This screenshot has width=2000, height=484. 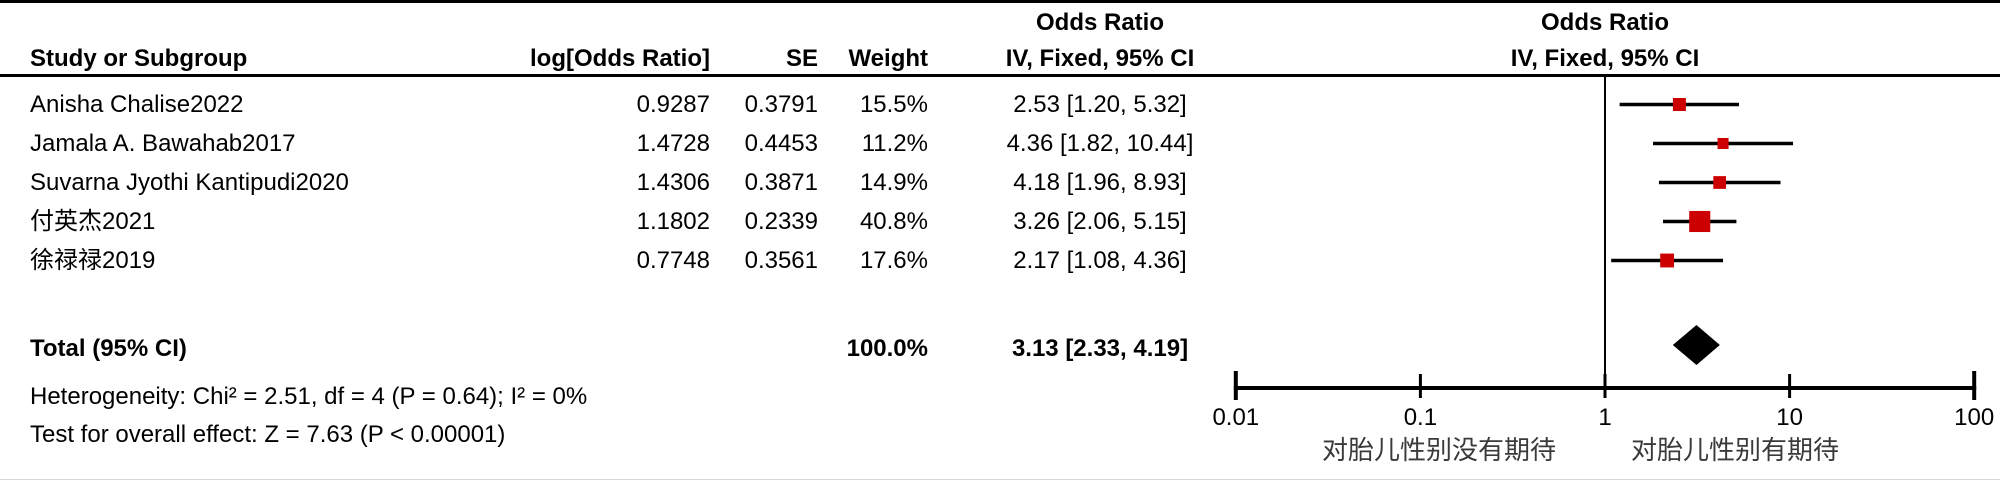 I want to click on total-weight: 100.0%, so click(x=887, y=348).